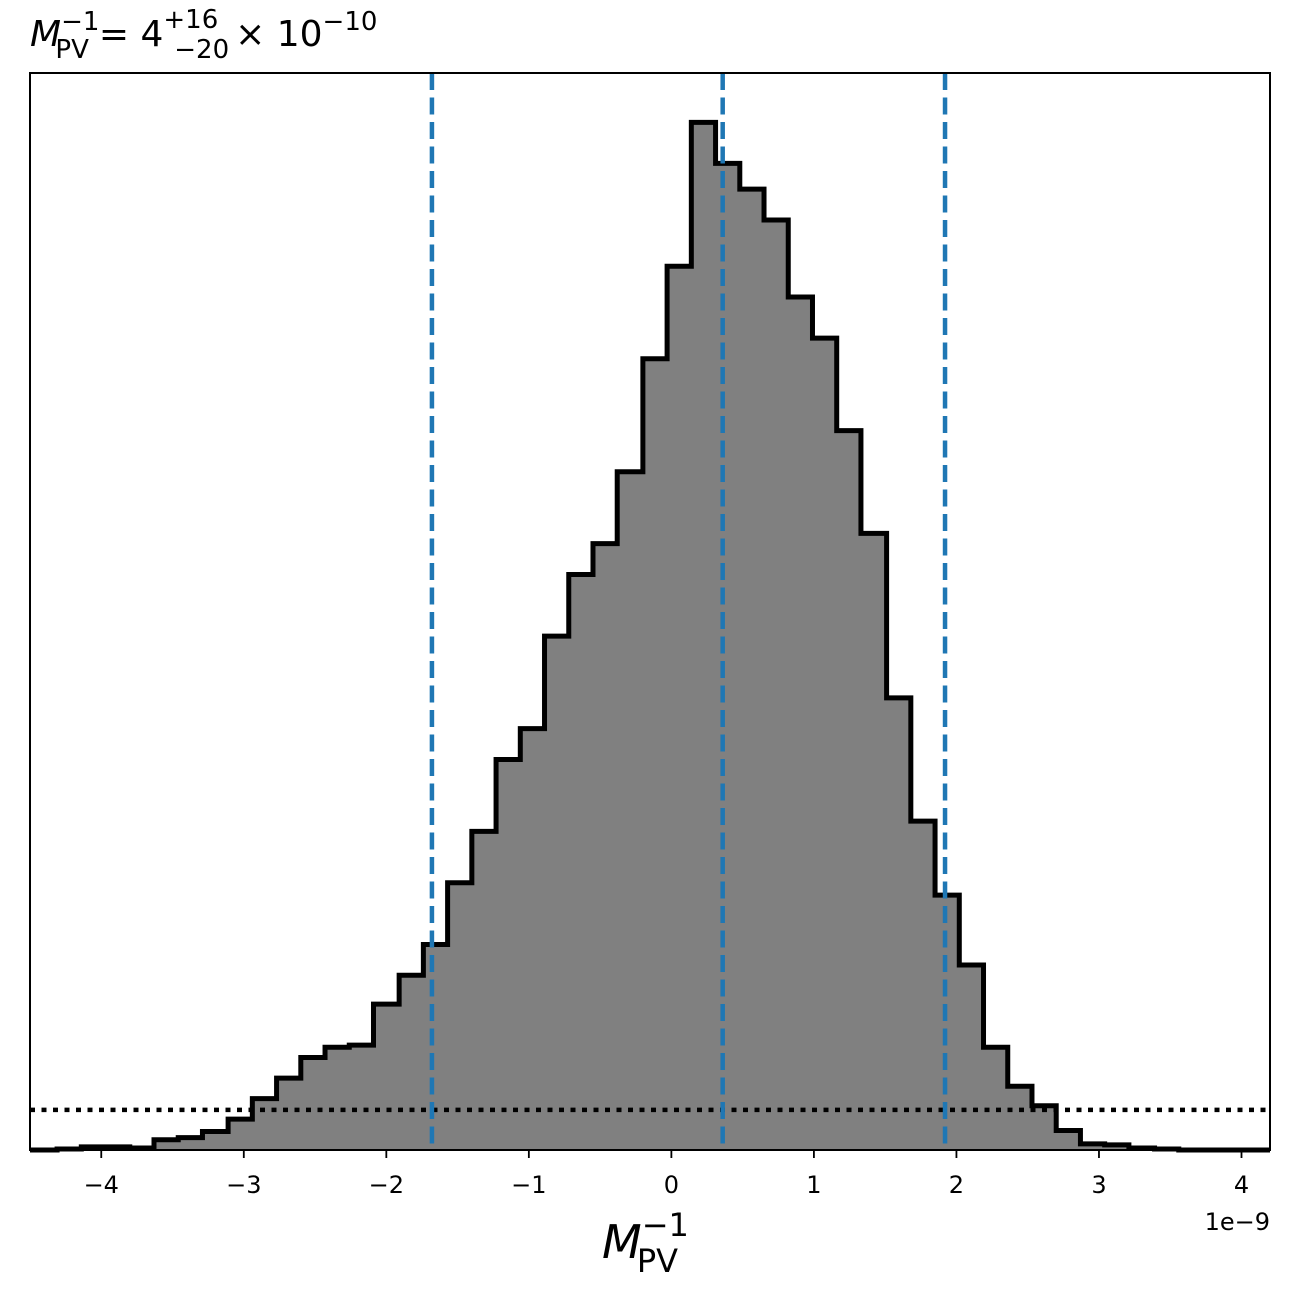  Describe the element at coordinates (201, 50) in the screenshot. I see `title-lower-err: −20` at that location.